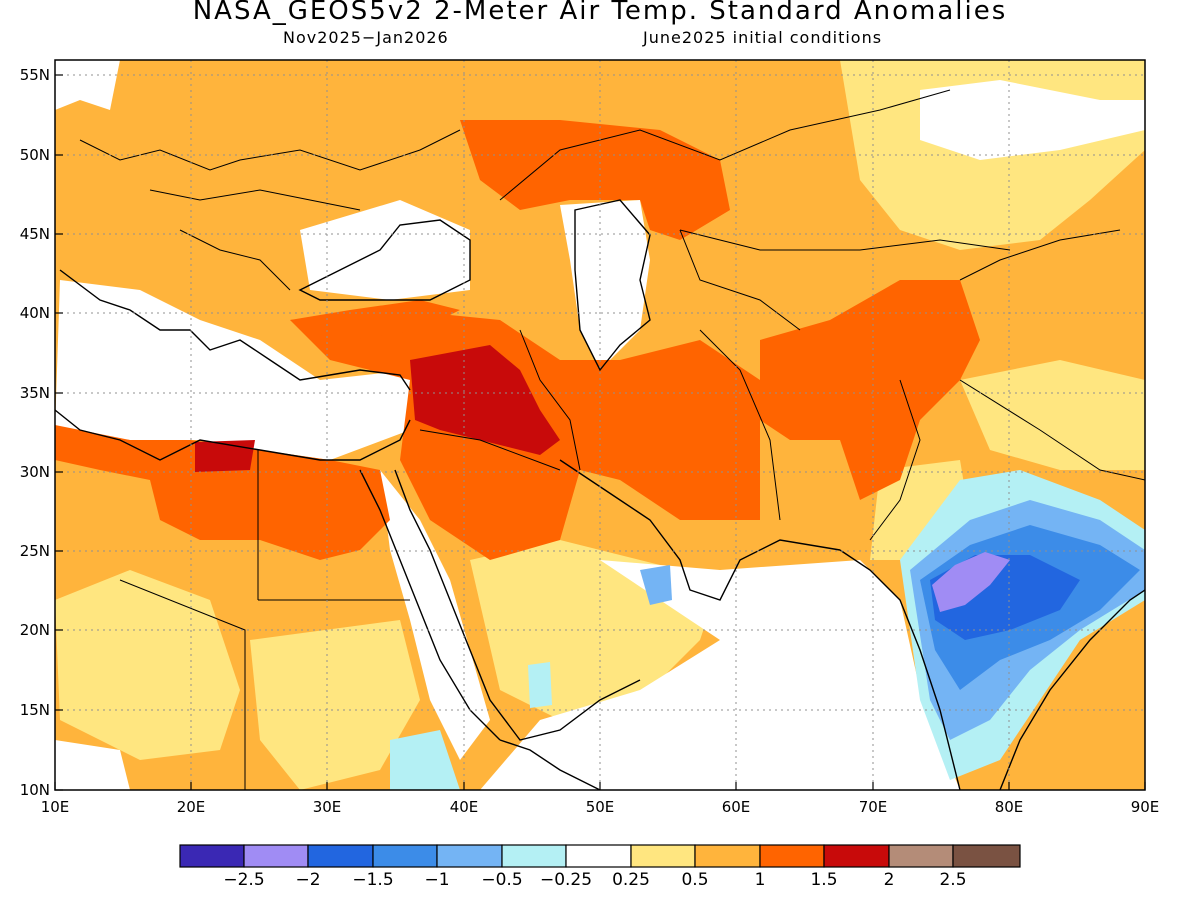 This screenshot has height=900, width=1200. What do you see at coordinates (191, 807) in the screenshot?
I see `lon-label-20: 20E` at bounding box center [191, 807].